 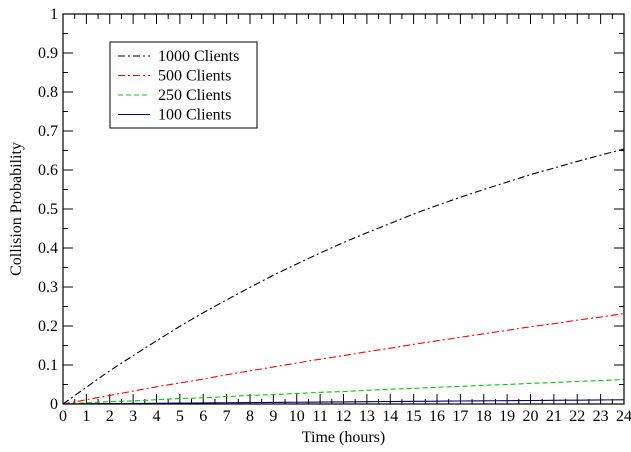 What do you see at coordinates (48, 365) in the screenshot?
I see `y-tick-label: 0.1` at bounding box center [48, 365].